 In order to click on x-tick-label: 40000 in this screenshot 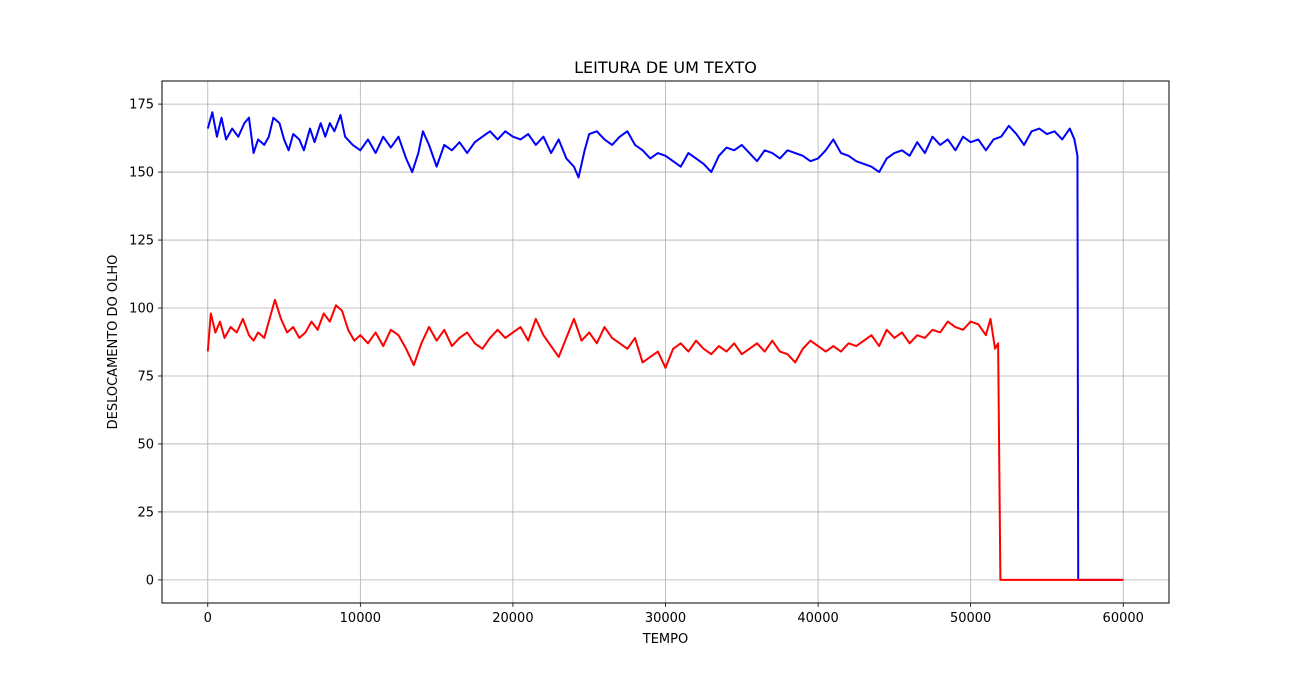, I will do `click(817, 618)`.